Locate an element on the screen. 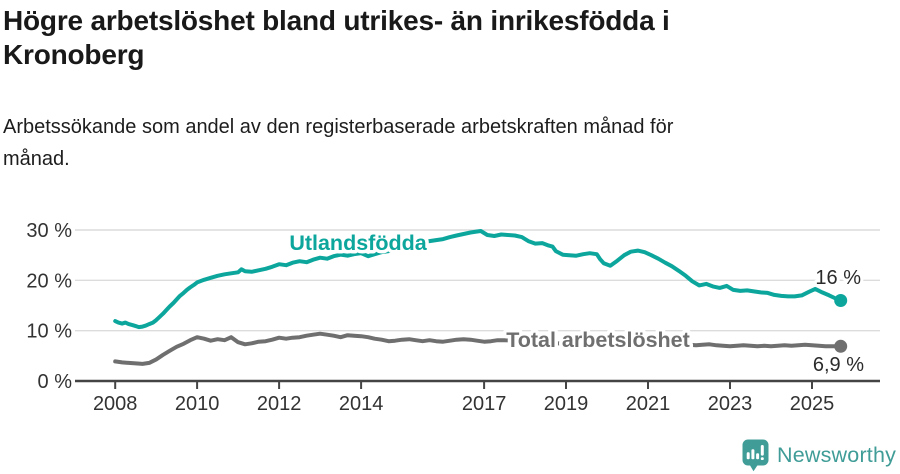 The image size is (900, 474). series-label-utlandsfodda: Utlandsfödda is located at coordinates (358, 243).